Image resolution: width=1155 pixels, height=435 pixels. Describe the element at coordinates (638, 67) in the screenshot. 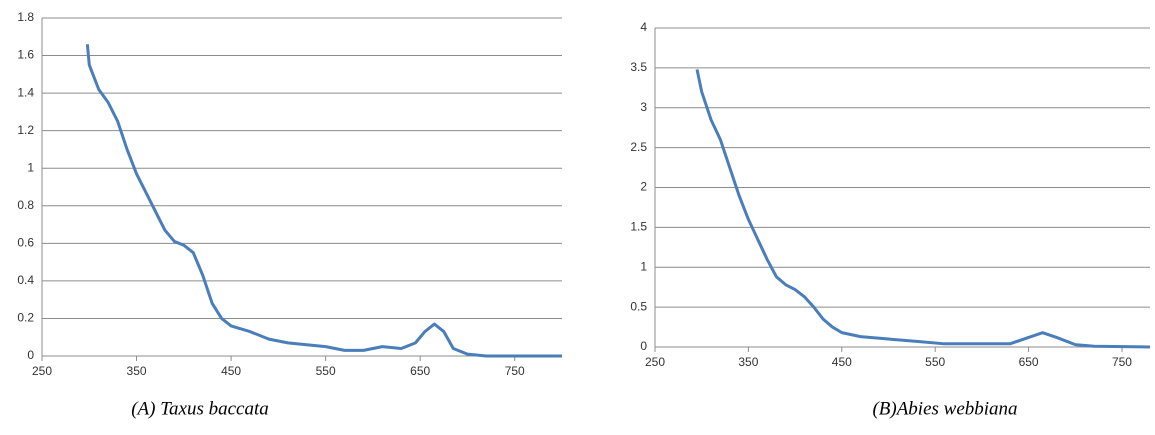

I see `y-tick-label: 3.5` at that location.